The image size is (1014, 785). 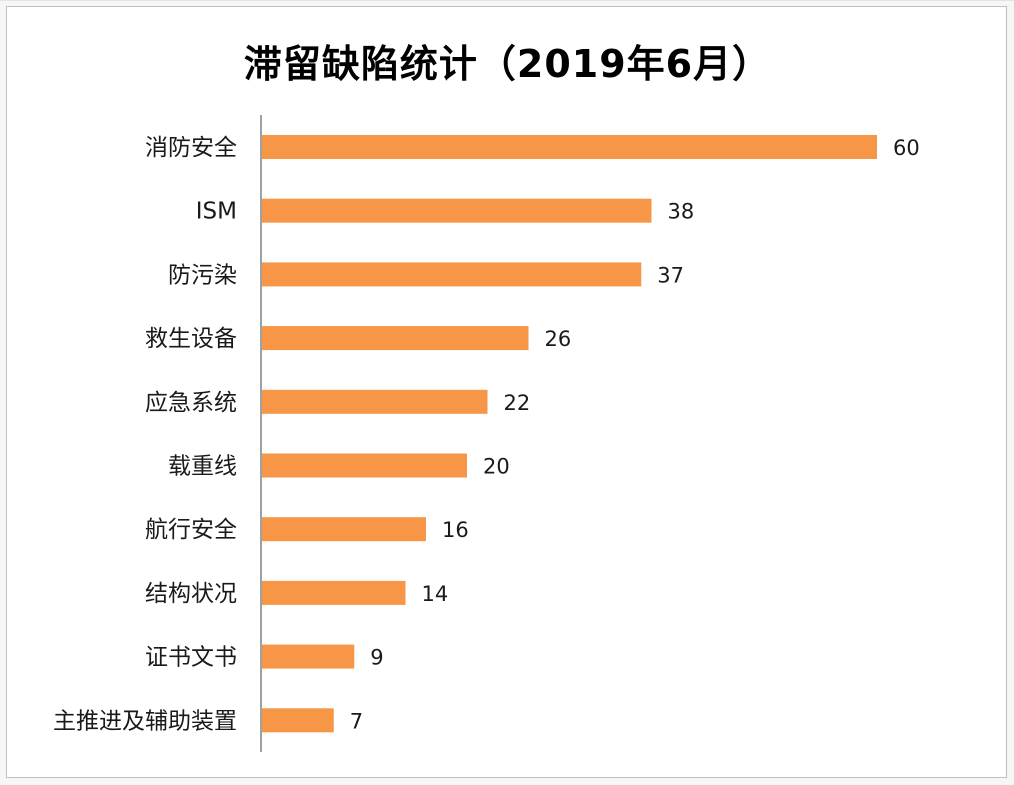 I want to click on category-label-9: 主推进及辅助装置, so click(x=145, y=721).